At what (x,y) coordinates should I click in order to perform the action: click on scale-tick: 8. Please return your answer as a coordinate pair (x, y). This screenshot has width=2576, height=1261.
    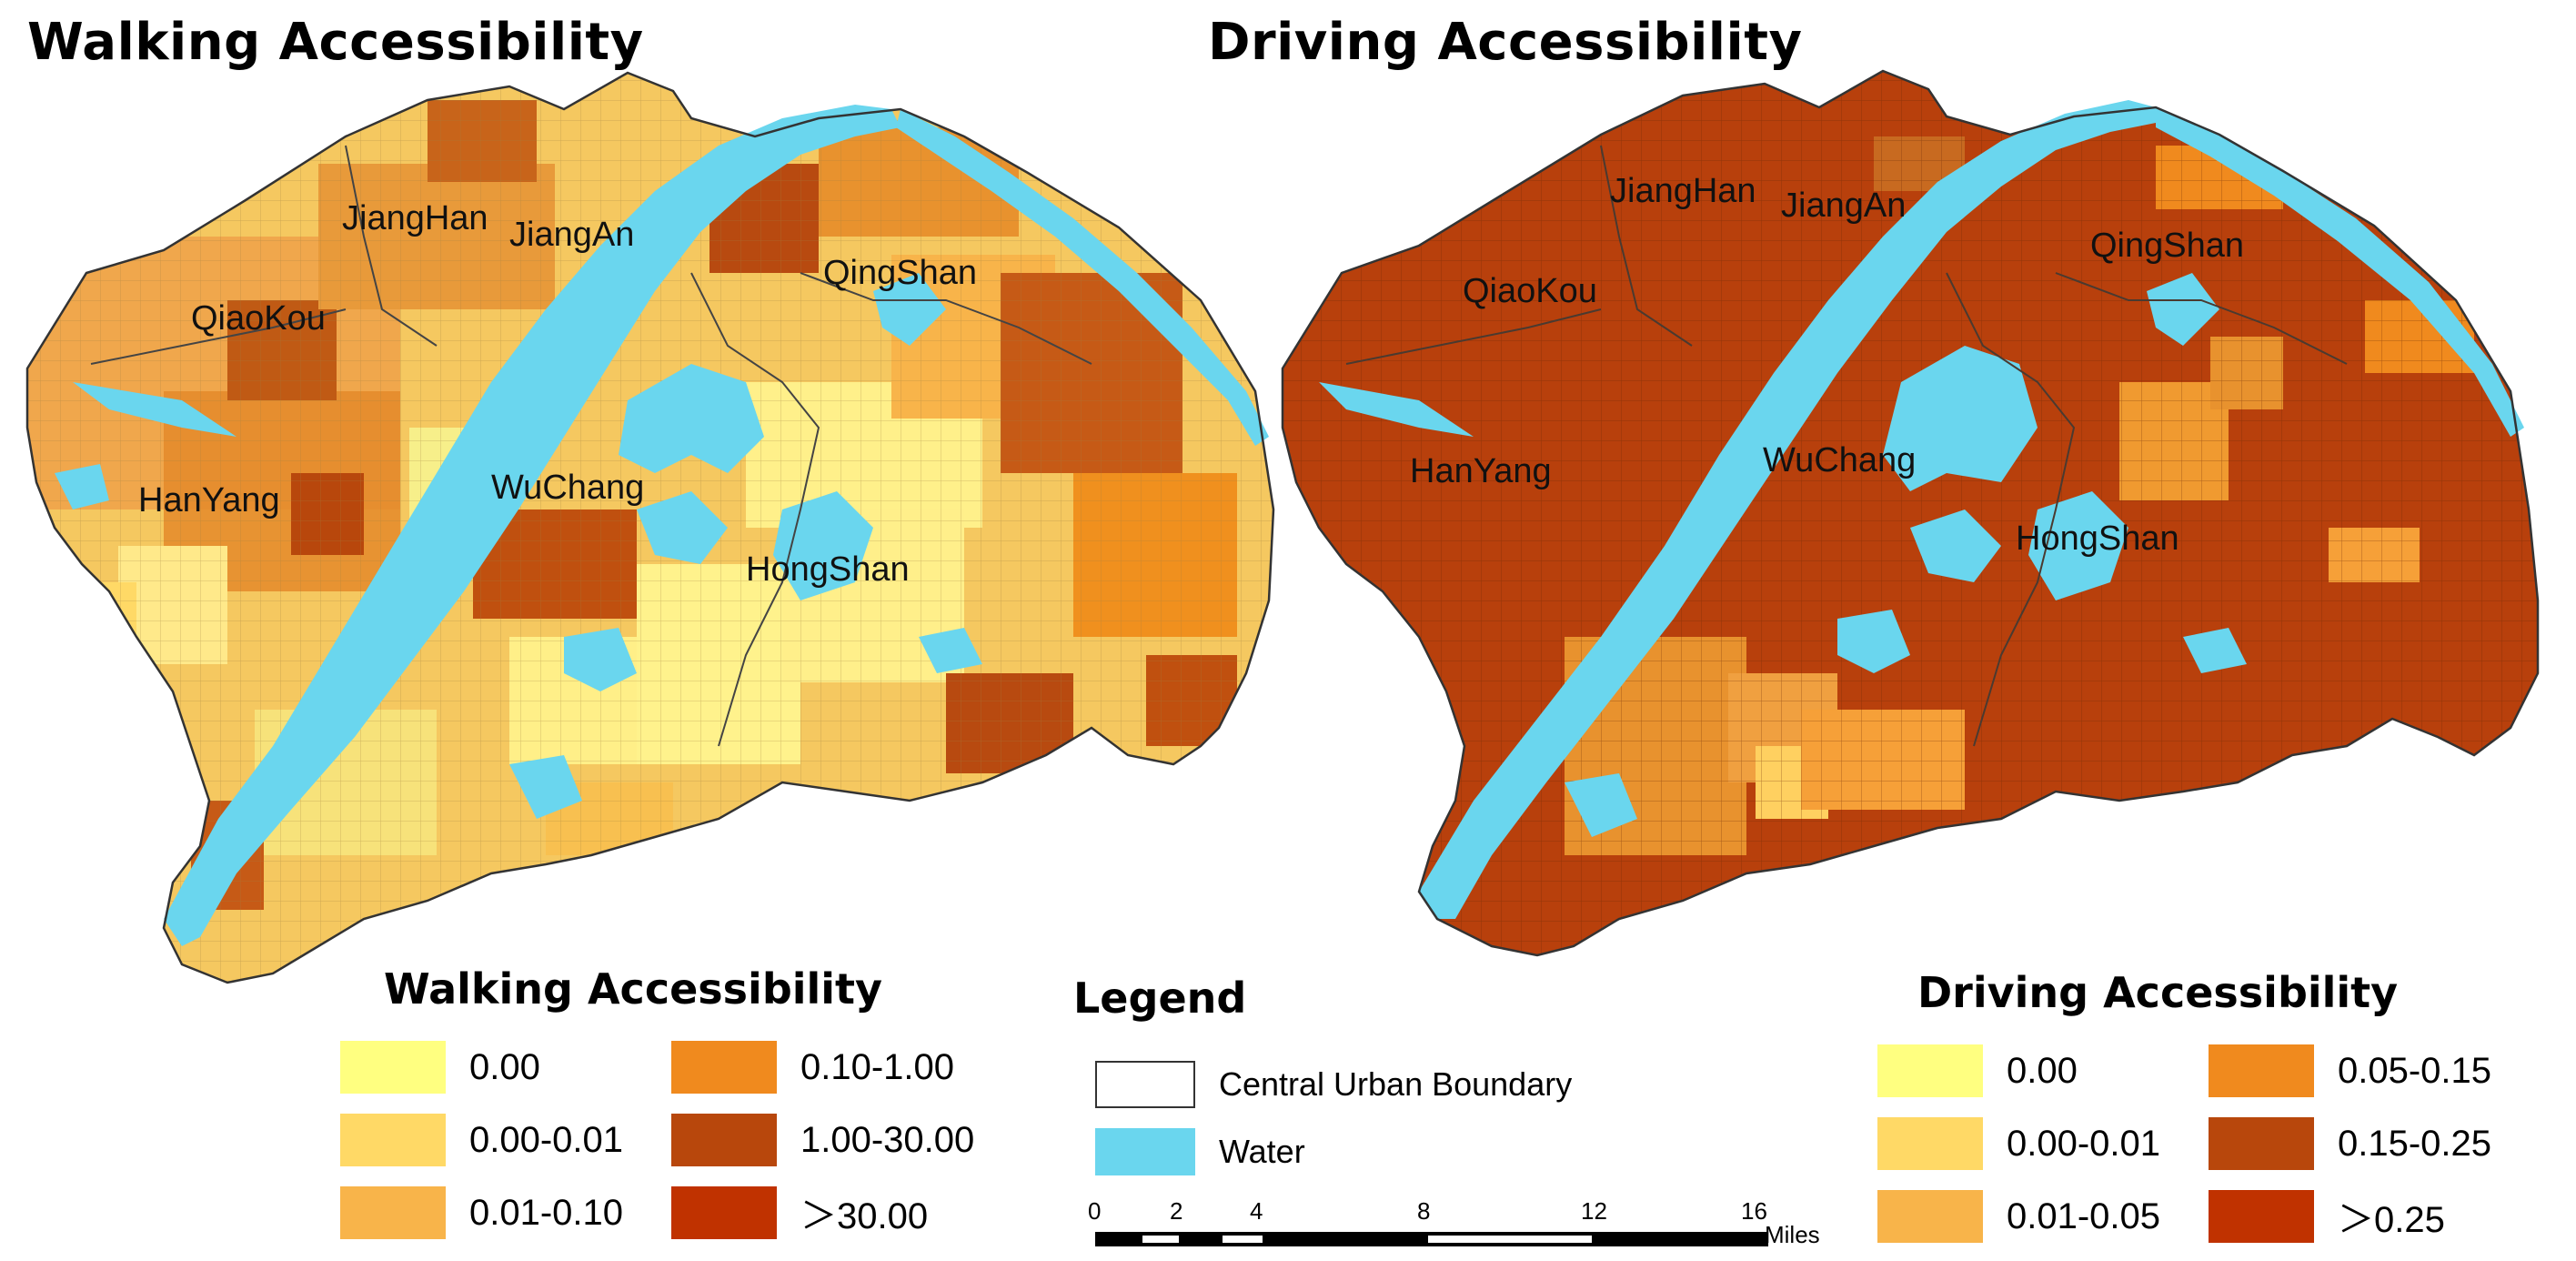
    Looking at the image, I should click on (1424, 1211).